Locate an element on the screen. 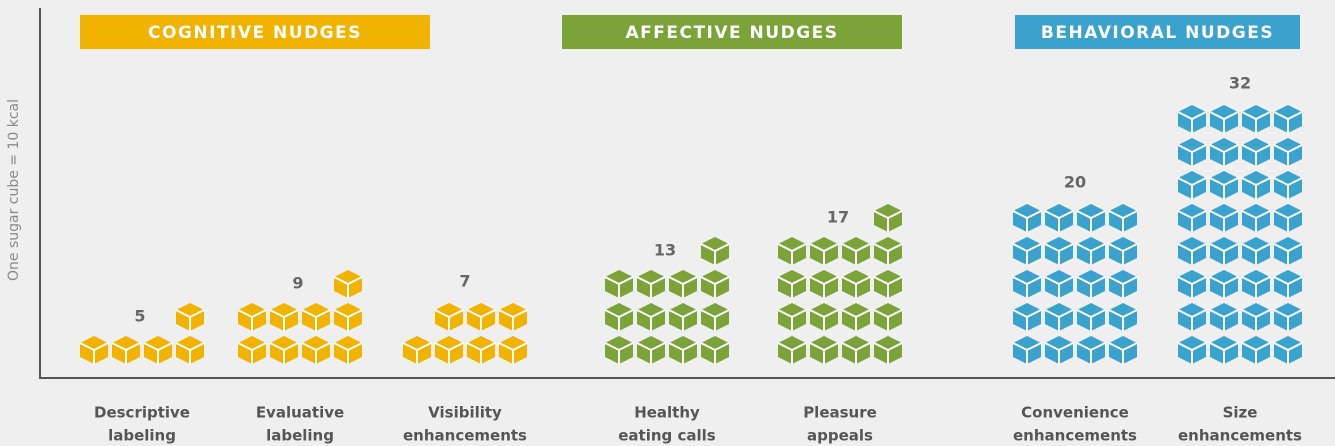 The height and width of the screenshot is (446, 1335). value-label: 20 is located at coordinates (1075, 182).